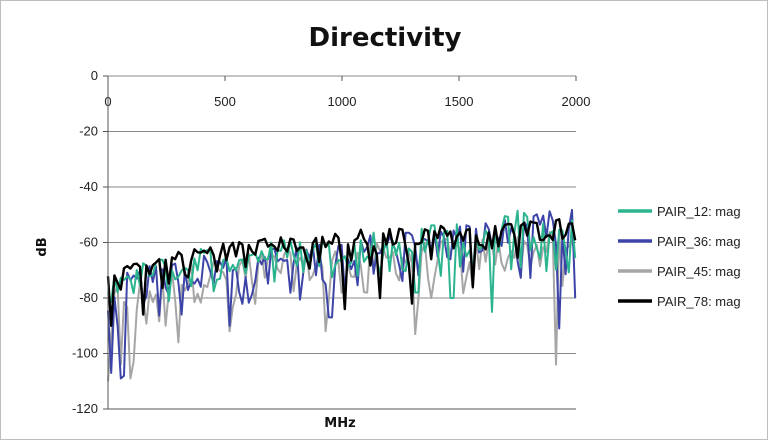  Describe the element at coordinates (459, 101) in the screenshot. I see `x-tick-label: 1500` at that location.